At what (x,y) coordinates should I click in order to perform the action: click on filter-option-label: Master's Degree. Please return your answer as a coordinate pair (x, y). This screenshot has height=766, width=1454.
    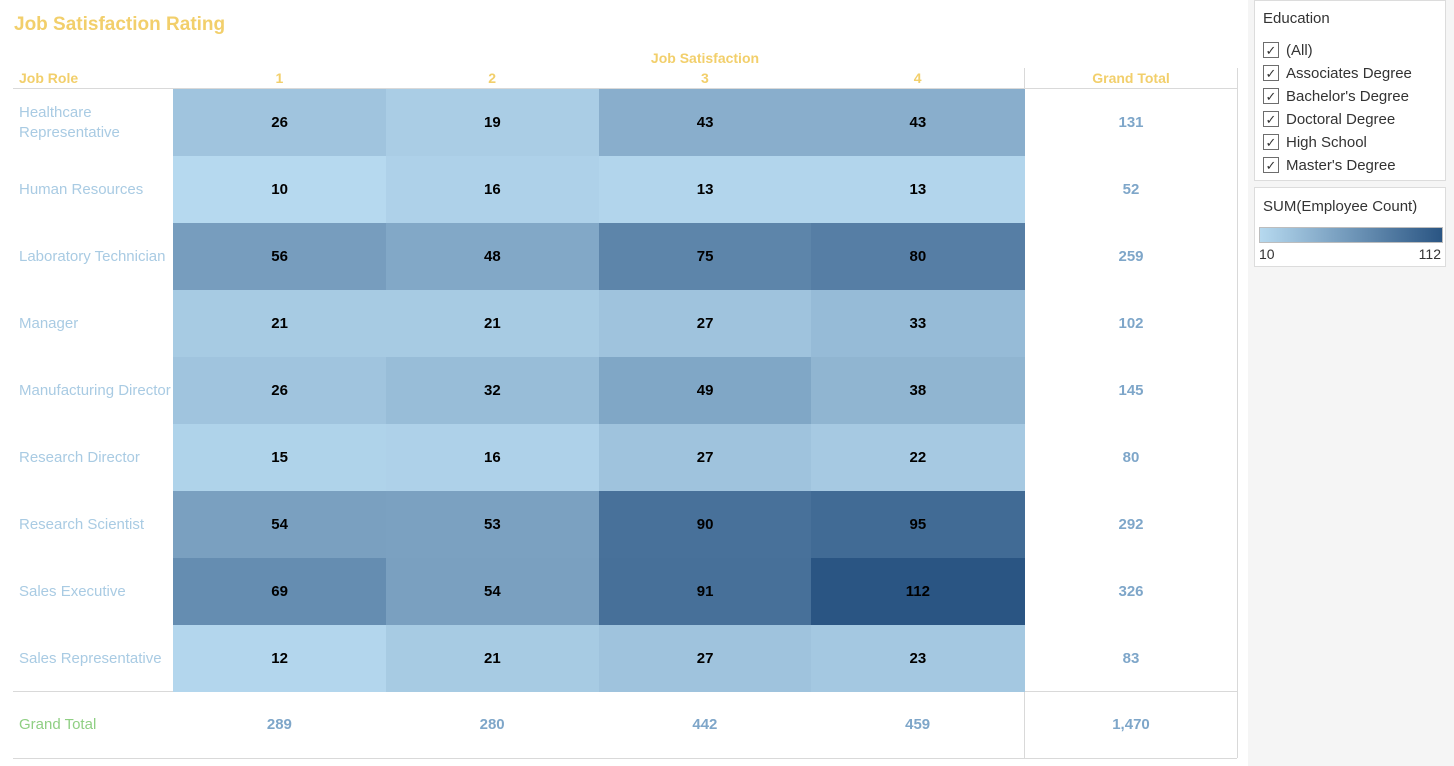
    Looking at the image, I should click on (1341, 165).